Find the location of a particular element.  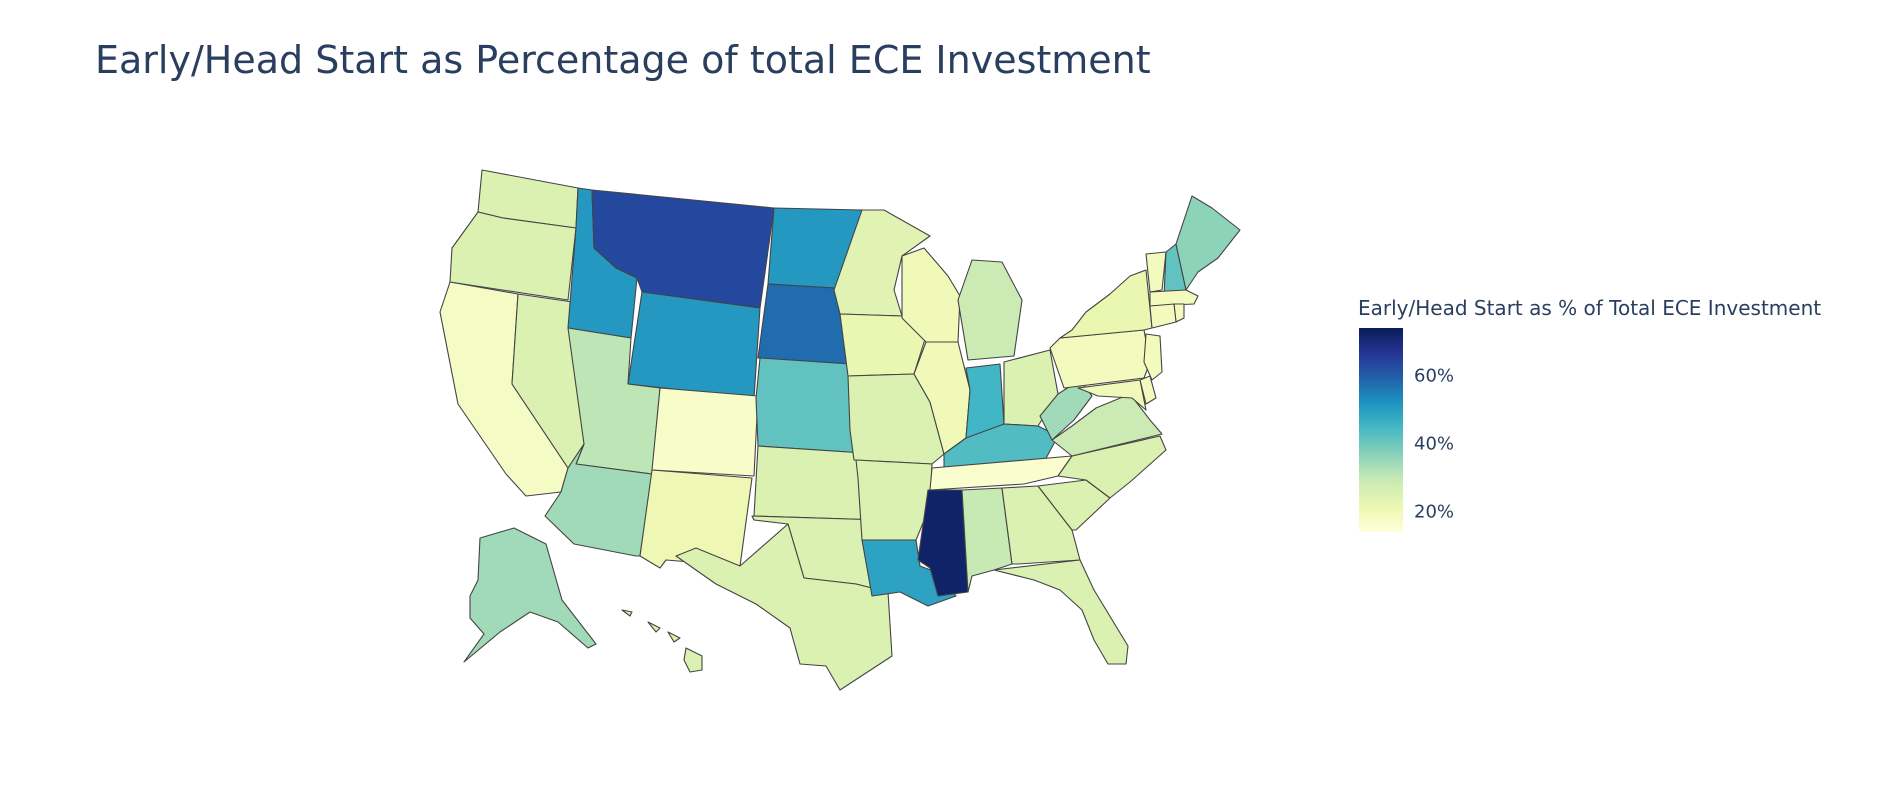

state-mt is located at coordinates (683, 249).